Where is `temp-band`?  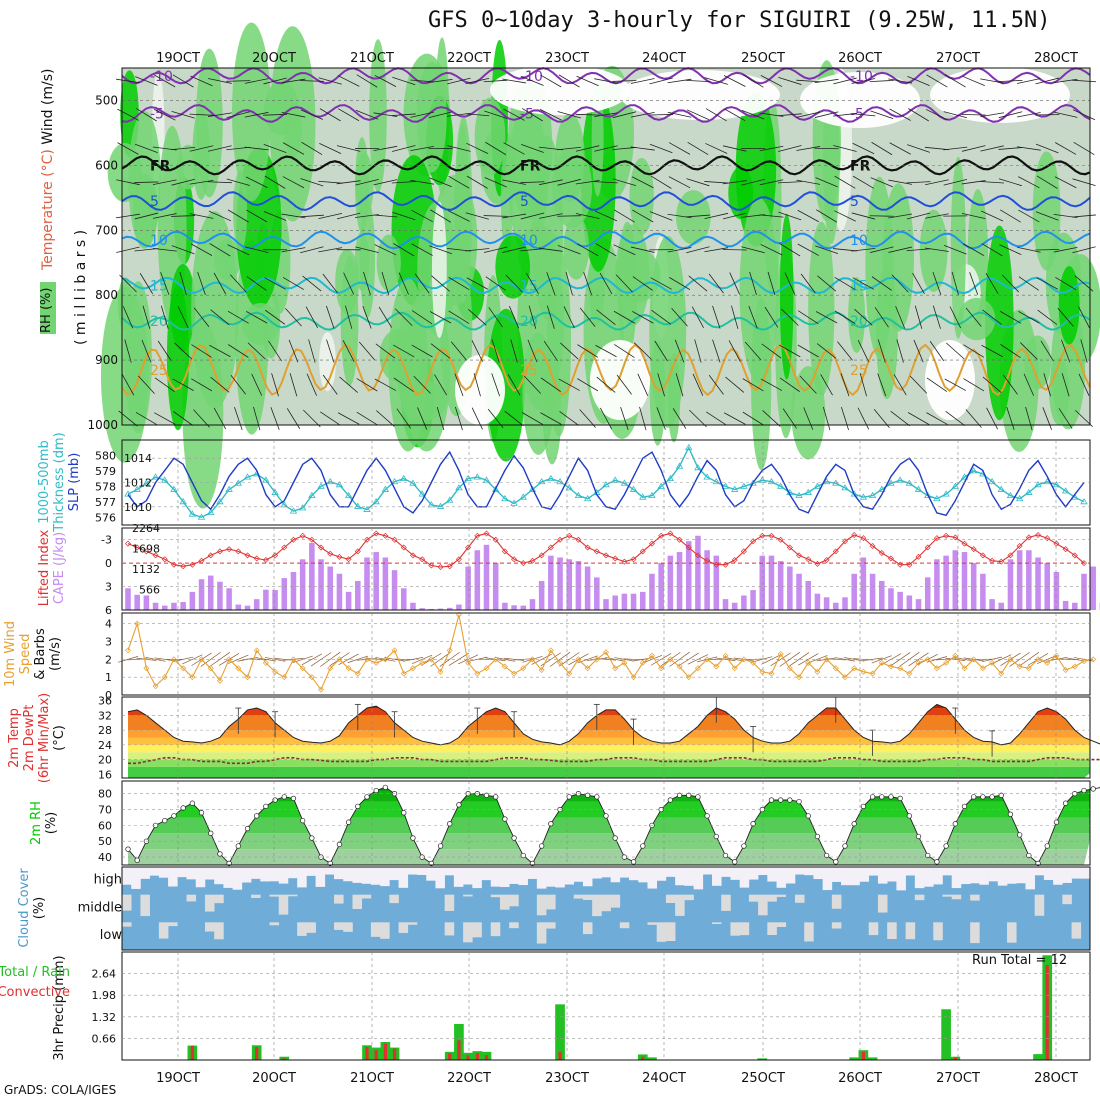
temp-band is located at coordinates (609, 723).